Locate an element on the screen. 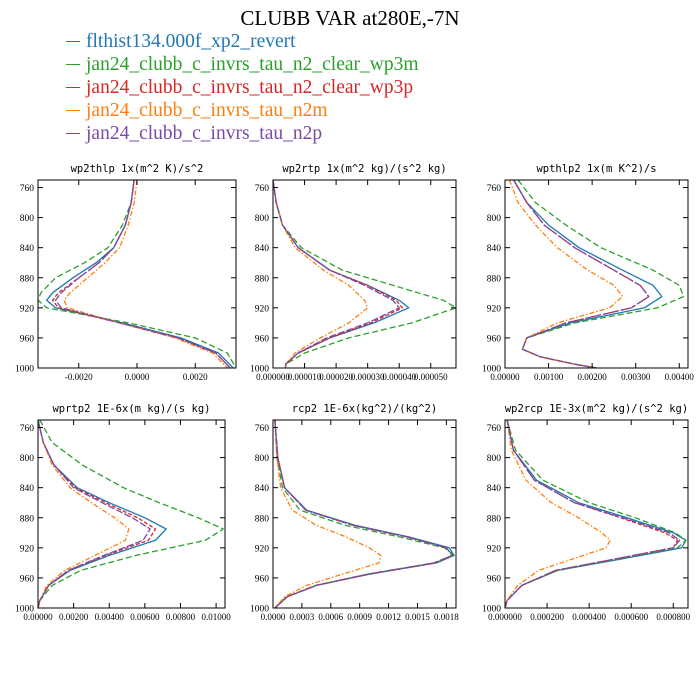 The image size is (700, 700). x-tick-label: 0.01000 is located at coordinates (216, 617).